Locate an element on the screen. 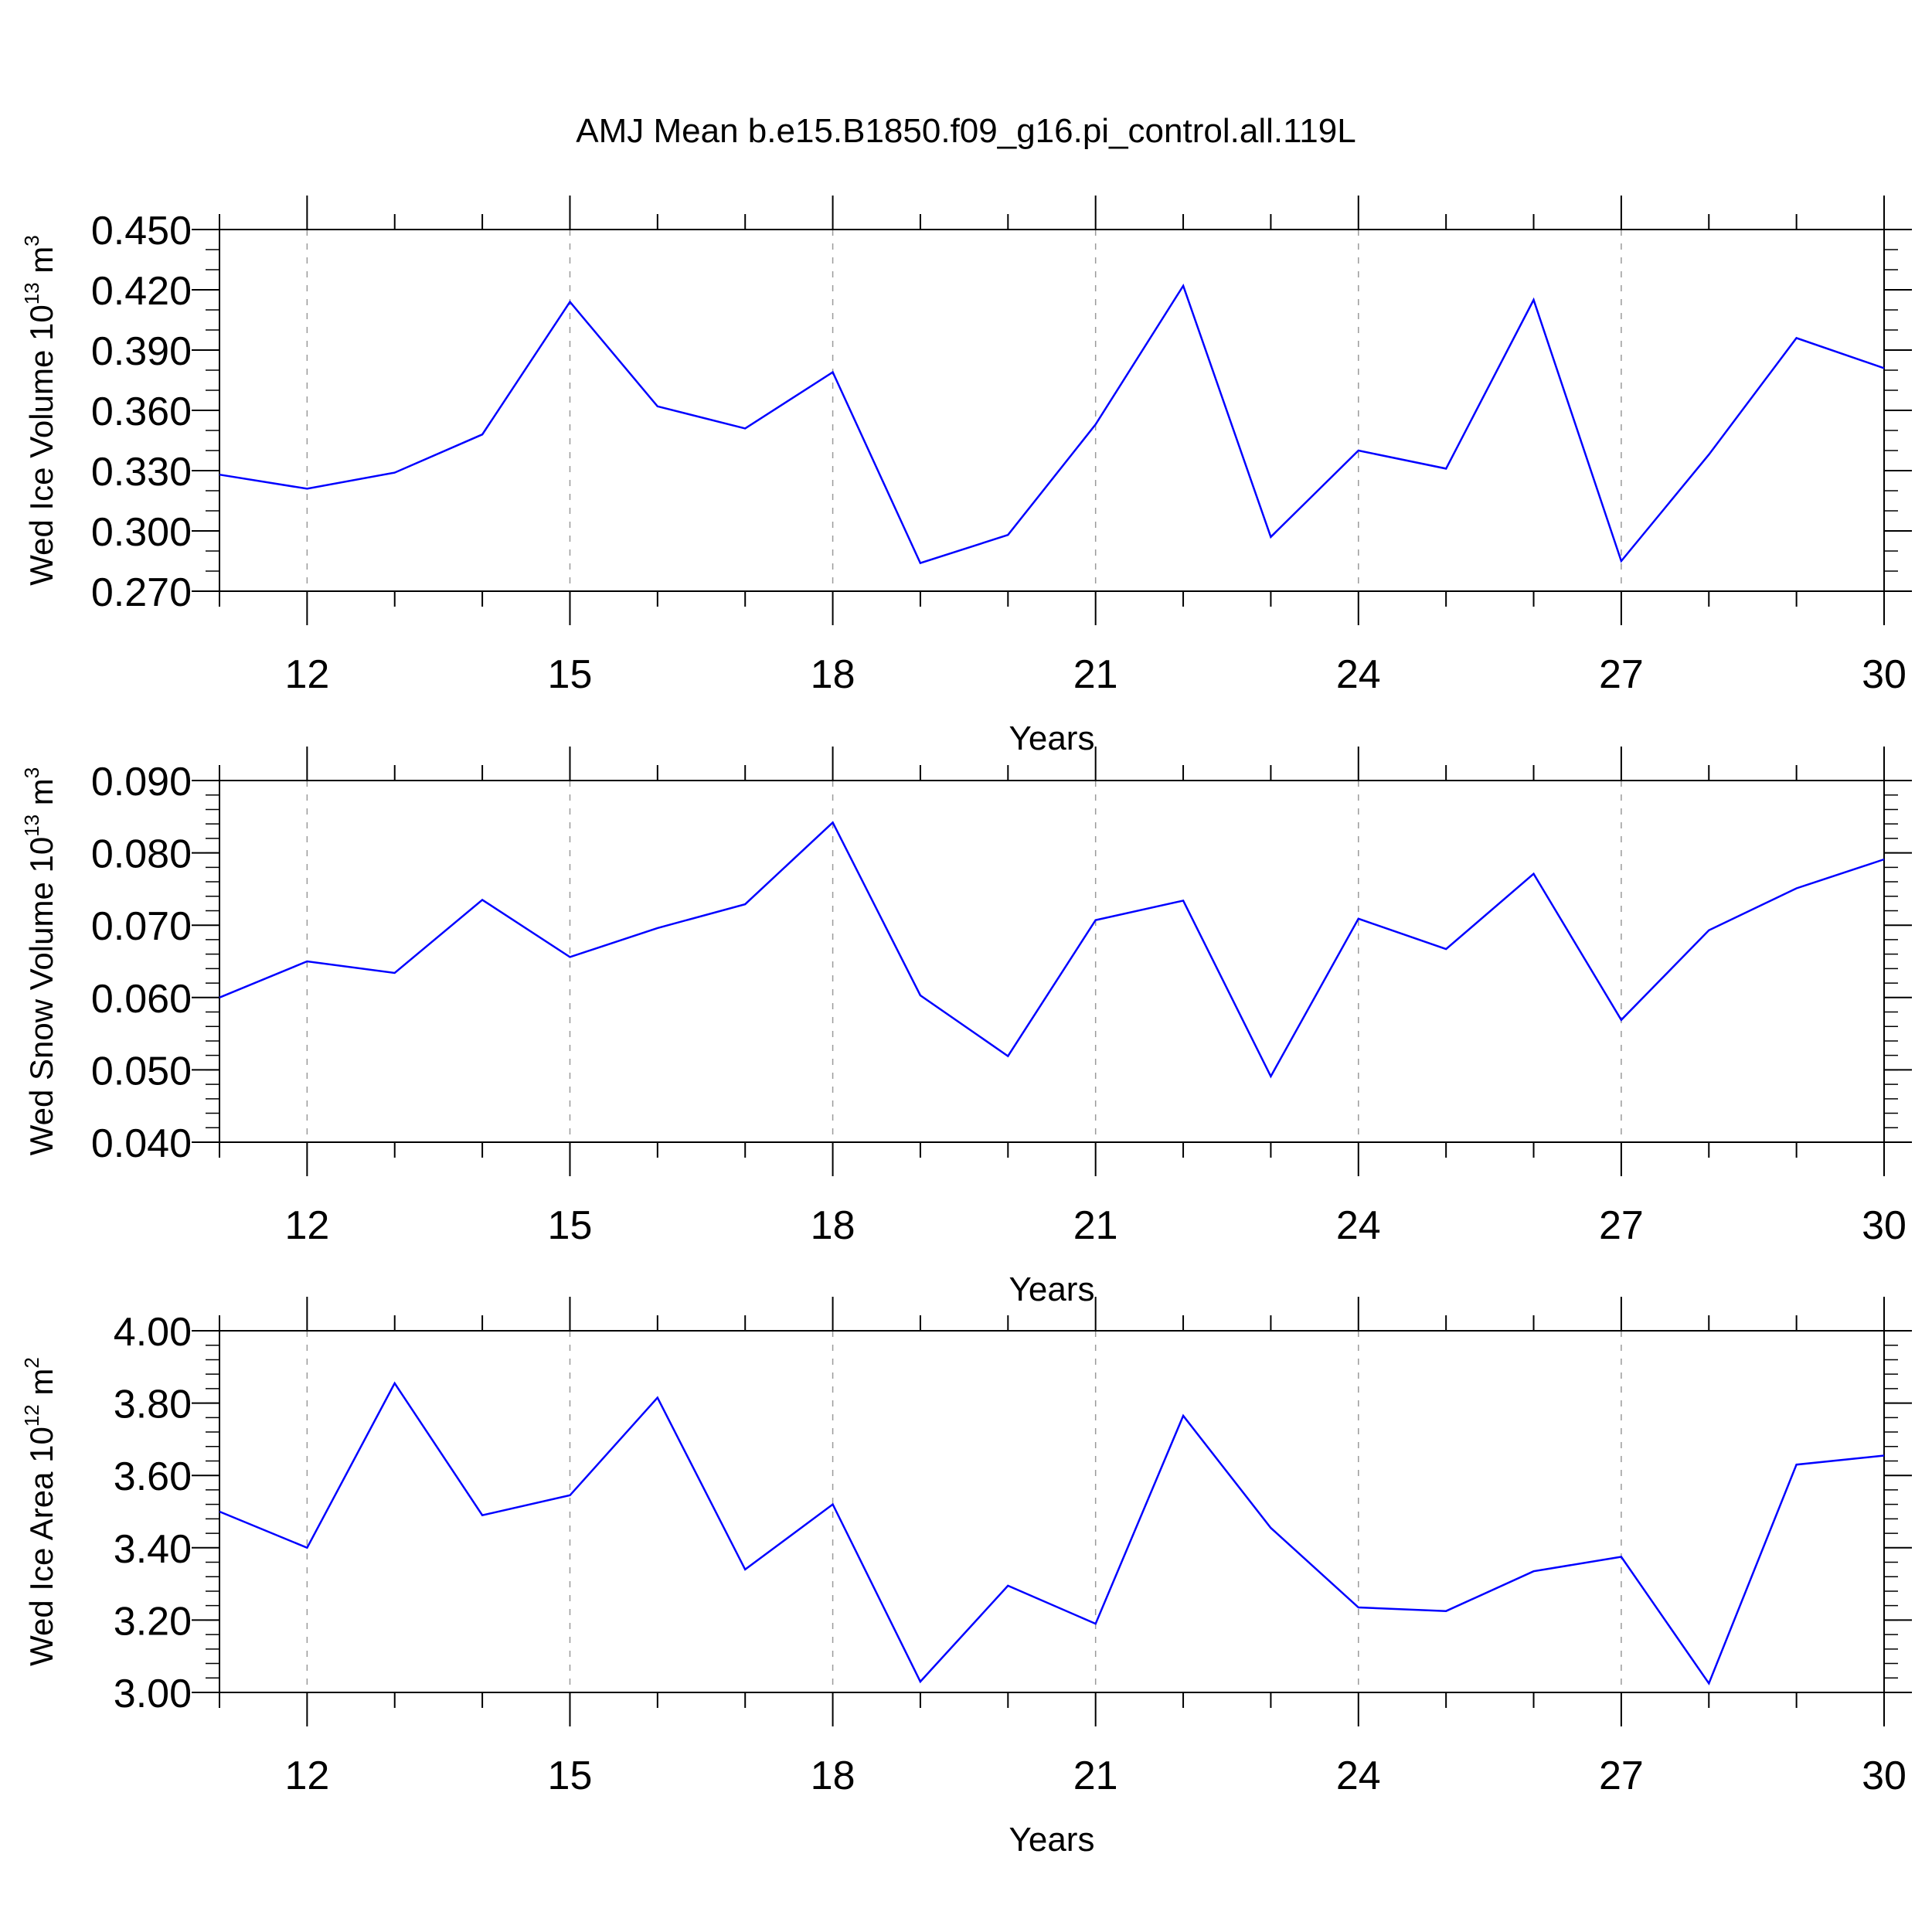  y-tick-label: 4.00 is located at coordinates (153, 1333).